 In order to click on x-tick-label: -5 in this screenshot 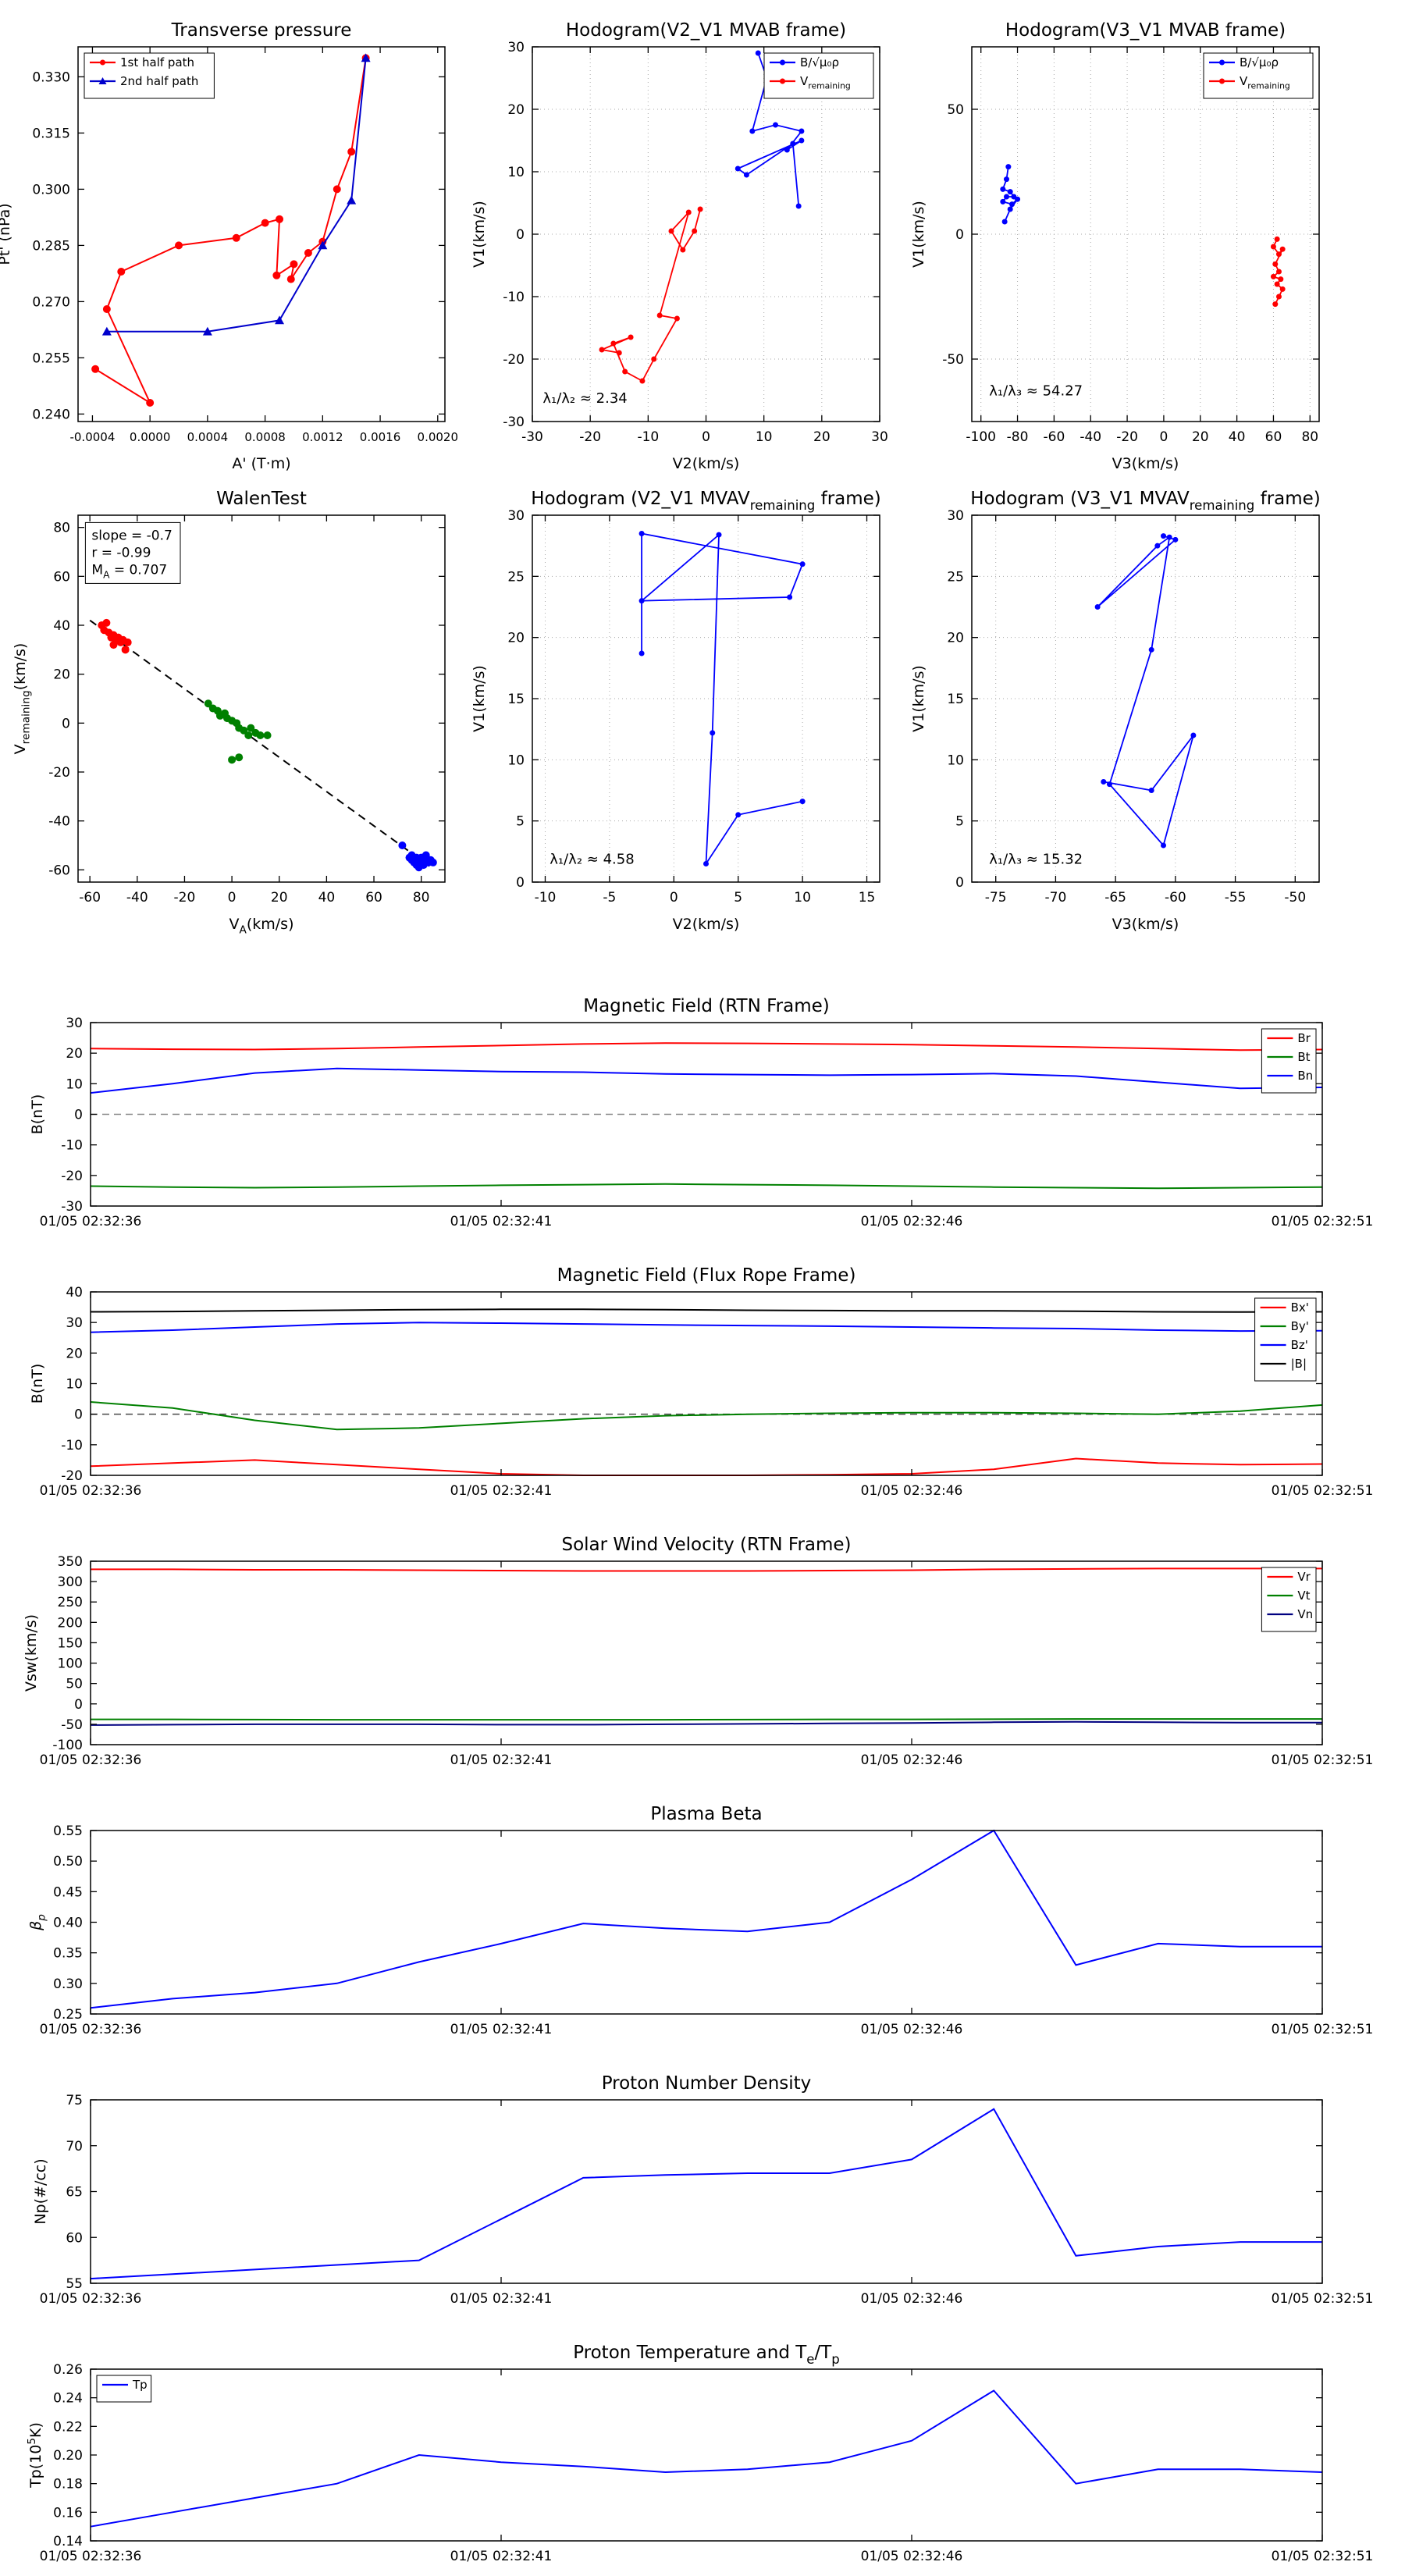, I will do `click(610, 898)`.